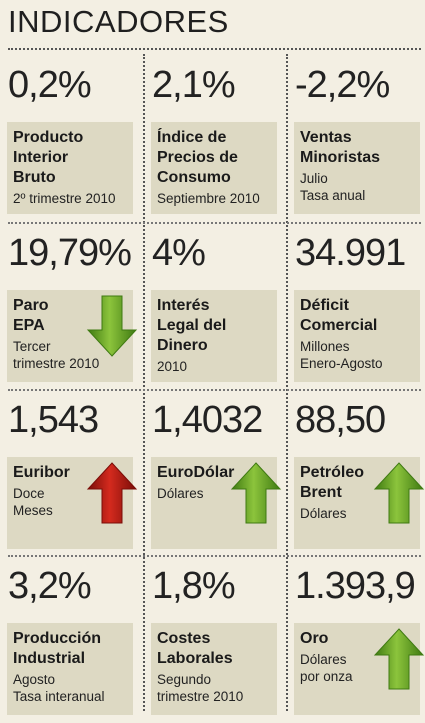 The width and height of the screenshot is (425, 723). What do you see at coordinates (70, 253) in the screenshot?
I see `indicator-value: 19,79%` at bounding box center [70, 253].